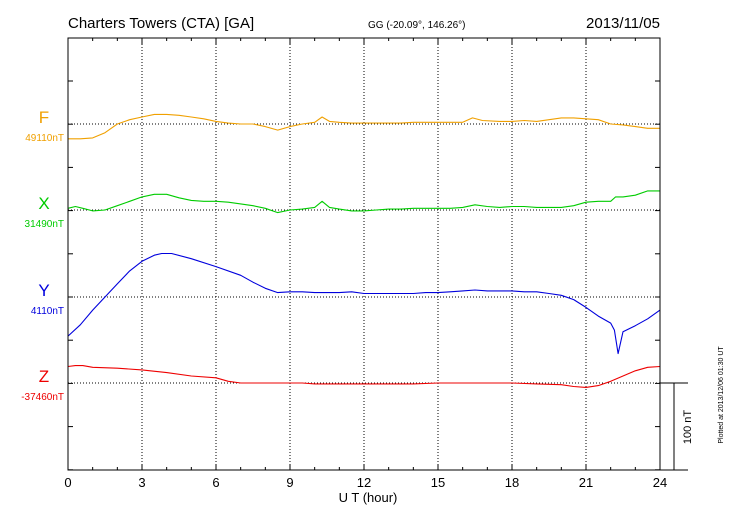 The height and width of the screenshot is (520, 730). What do you see at coordinates (43, 203) in the screenshot?
I see `component-label-x: X` at bounding box center [43, 203].